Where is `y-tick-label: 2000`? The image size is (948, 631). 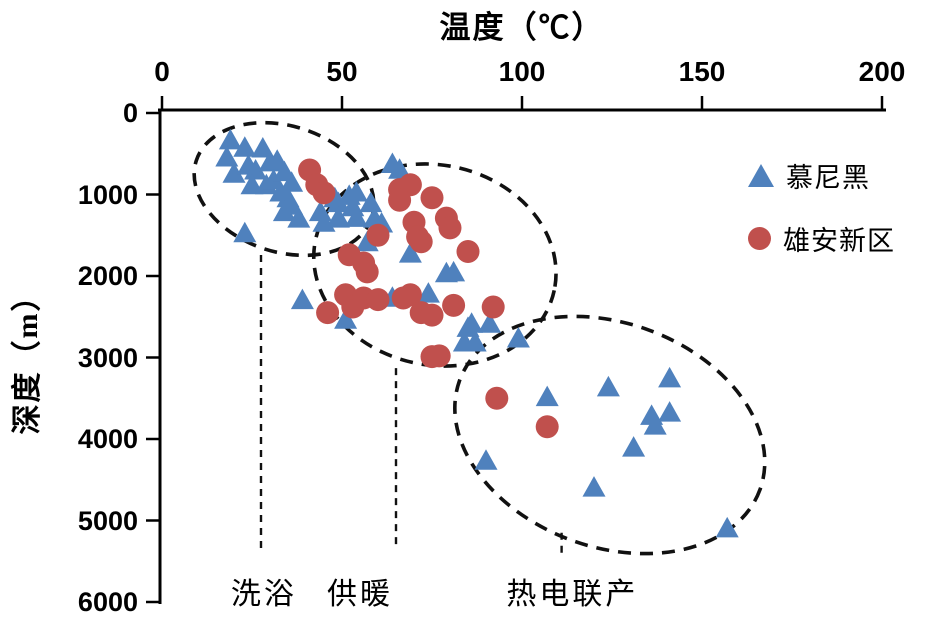
y-tick-label: 2000 is located at coordinates (107, 276).